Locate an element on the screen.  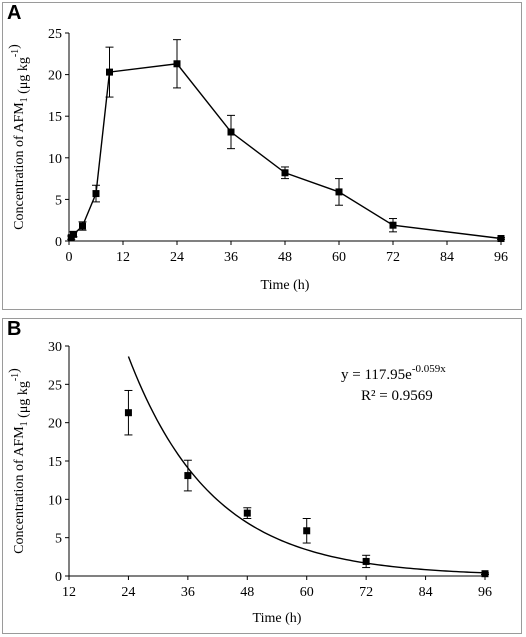
trendline-equation: y = 117.95e-0.059x is located at coordinates (393, 373).